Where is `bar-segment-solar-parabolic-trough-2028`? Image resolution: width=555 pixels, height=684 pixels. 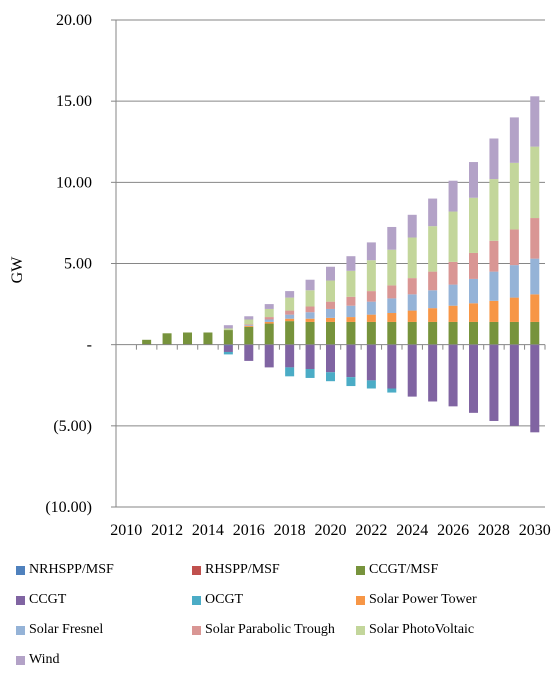
bar-segment-solar-parabolic-trough-2028 is located at coordinates (494, 256).